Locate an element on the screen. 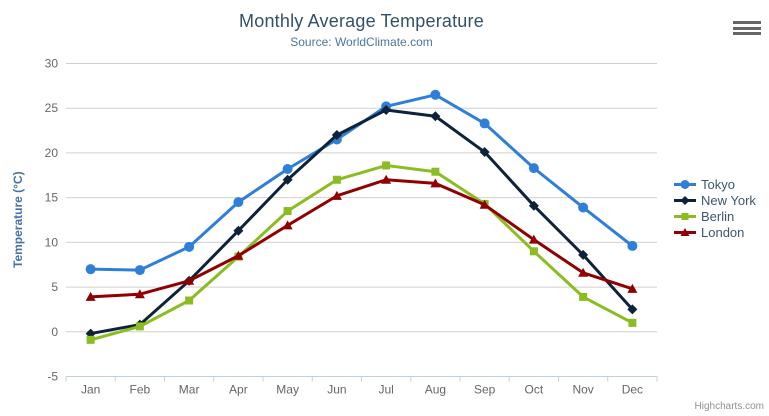 This screenshot has width=769, height=416. x-axis-label: Dec is located at coordinates (632, 390).